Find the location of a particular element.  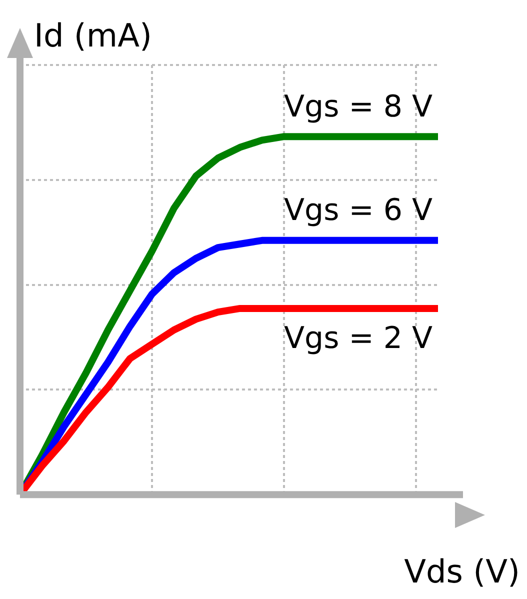

y-axis-title: Id (mA) is located at coordinates (93, 35).